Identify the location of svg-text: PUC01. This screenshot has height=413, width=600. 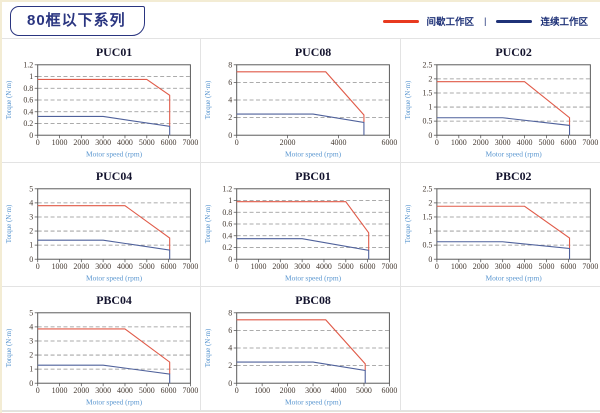
(114, 52).